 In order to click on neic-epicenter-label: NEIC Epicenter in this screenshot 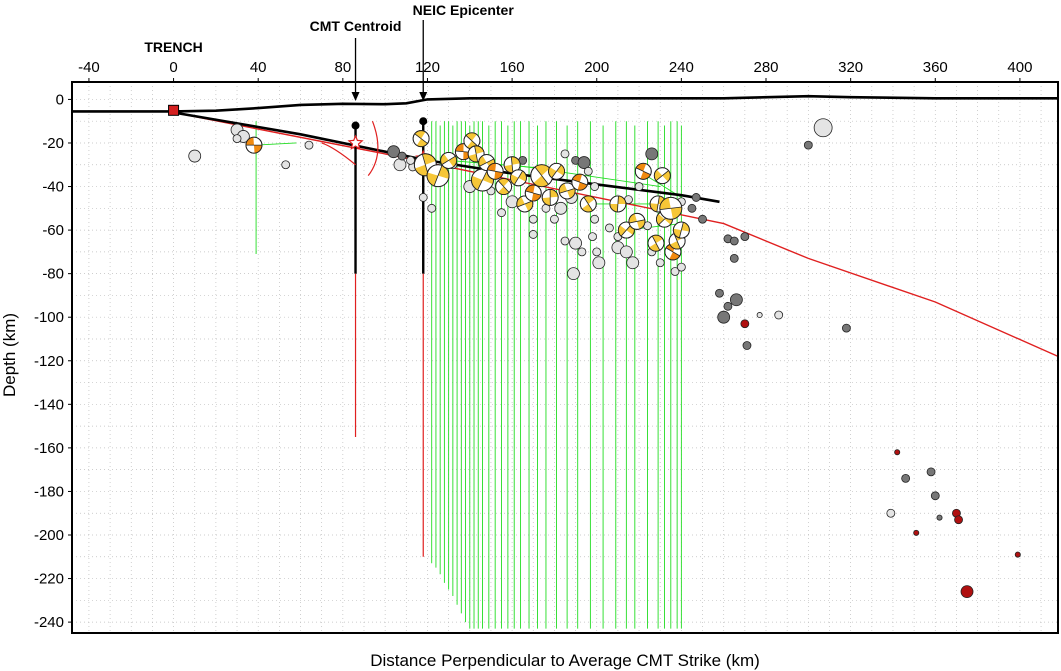, I will do `click(464, 10)`.